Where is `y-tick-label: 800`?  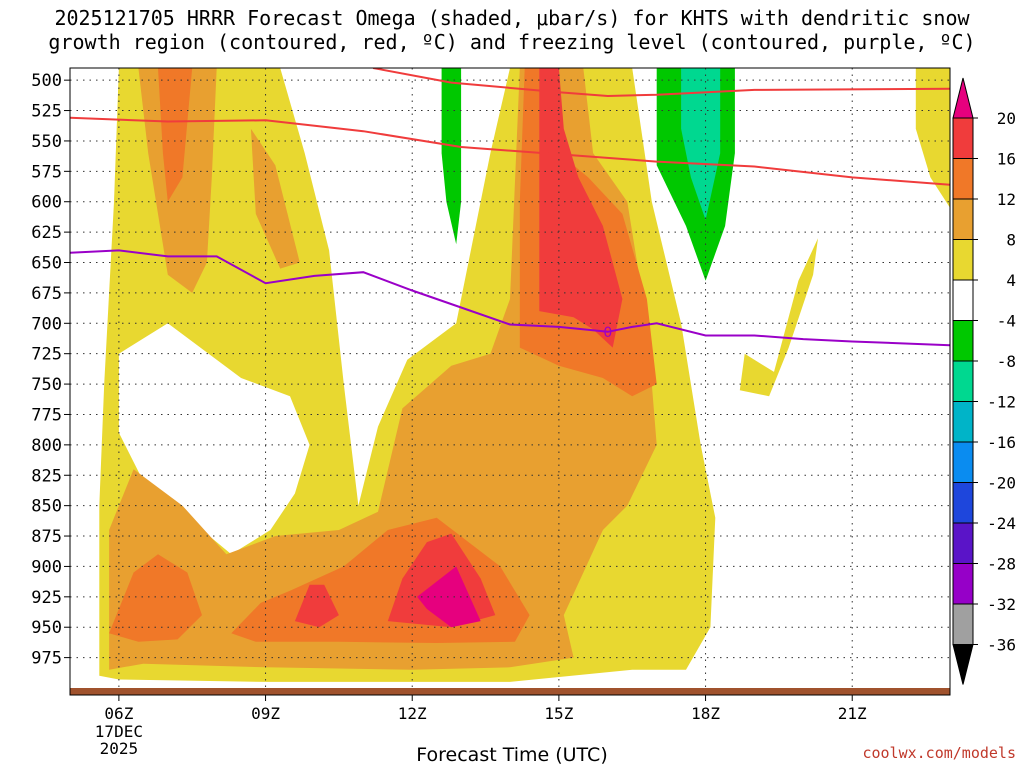 y-tick-label: 800 is located at coordinates (46, 446).